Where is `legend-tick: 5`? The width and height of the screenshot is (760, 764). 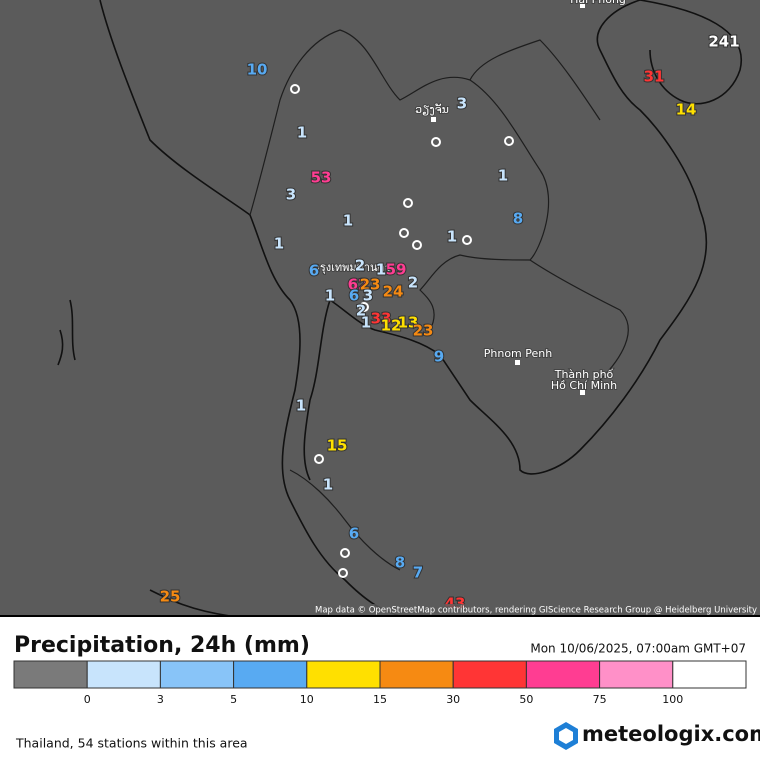
legend-tick: 5 is located at coordinates (233, 699).